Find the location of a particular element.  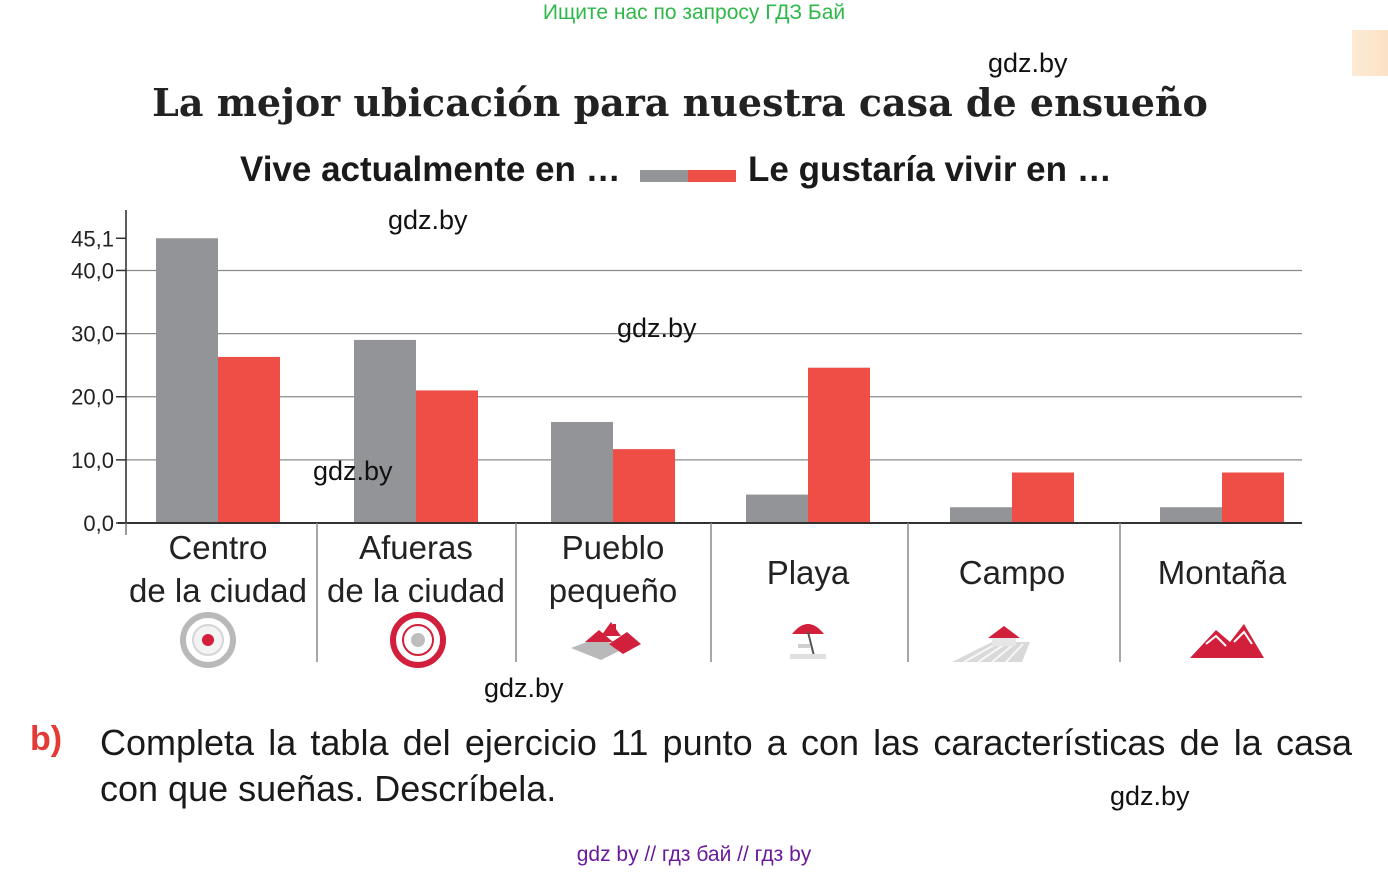

y-tick-label: 10,0 is located at coordinates (92, 460).